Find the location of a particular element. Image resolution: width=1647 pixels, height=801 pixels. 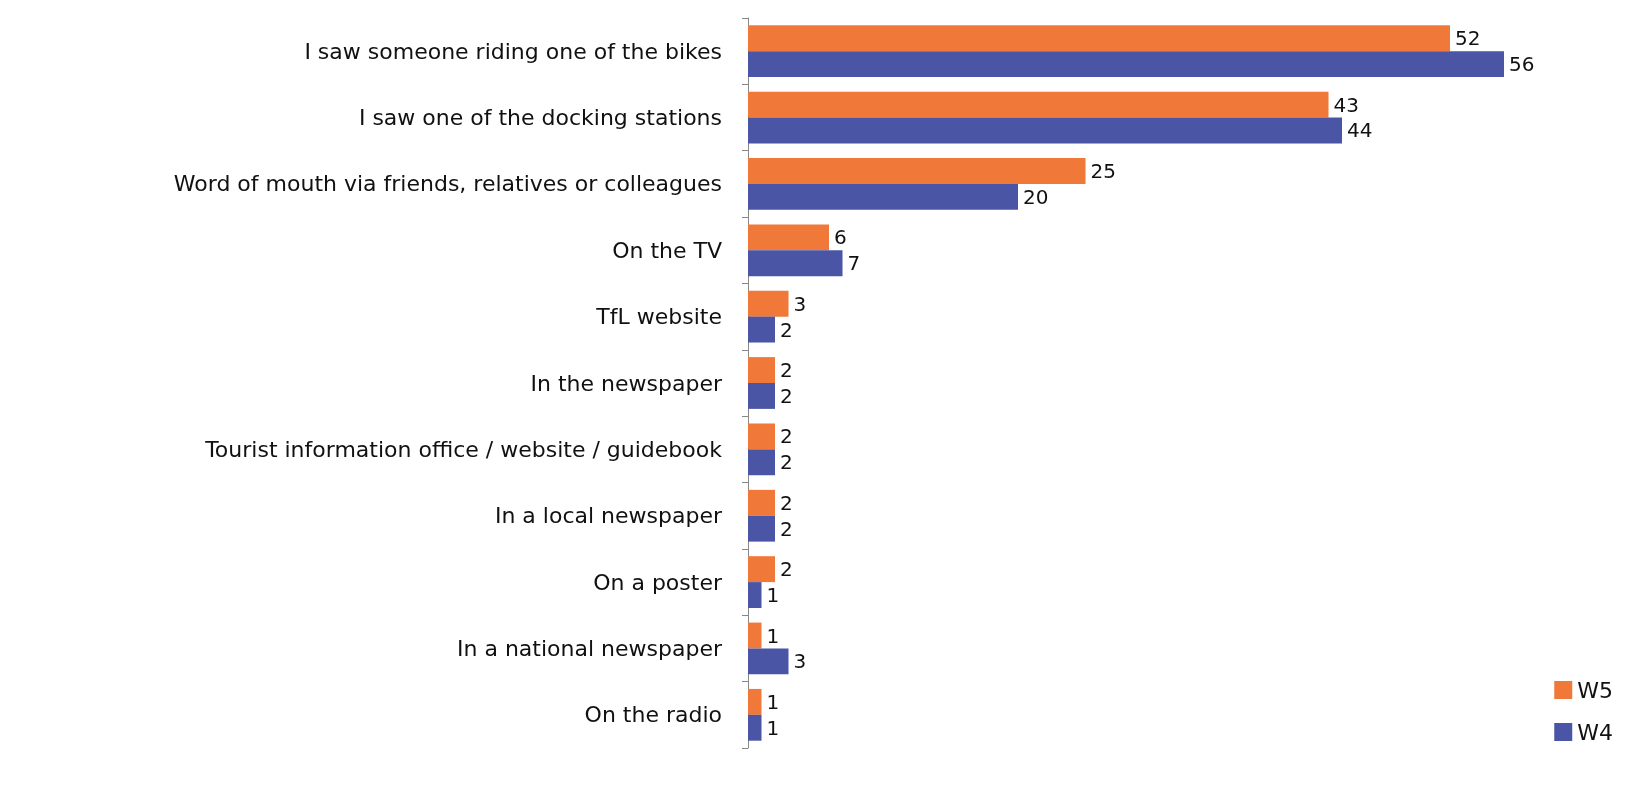

y-tick-label: In the newspaper is located at coordinates (626, 383).